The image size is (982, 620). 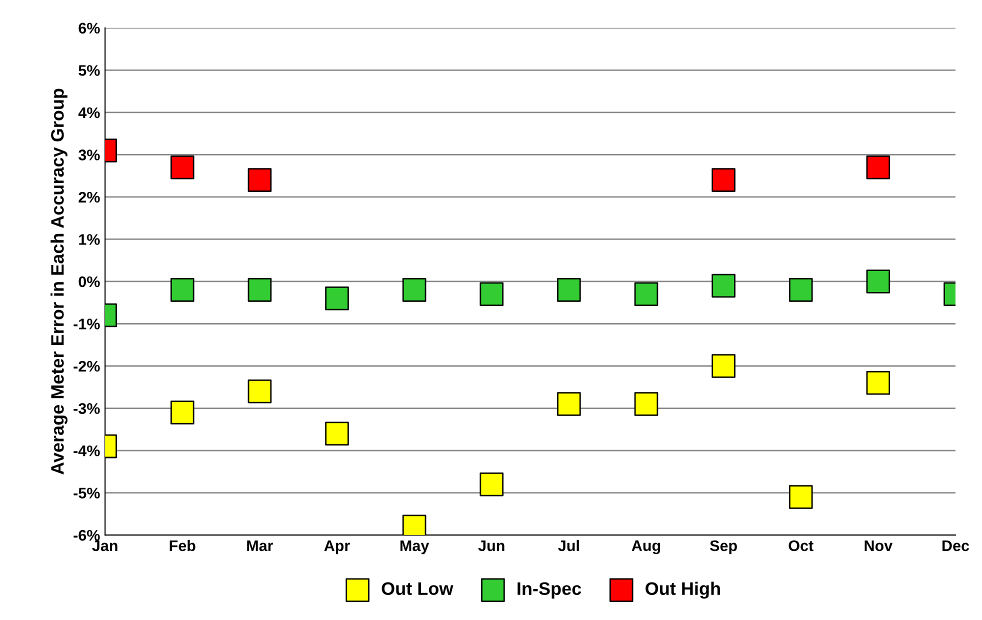 What do you see at coordinates (415, 547) in the screenshot?
I see `x-tick-label: May` at bounding box center [415, 547].